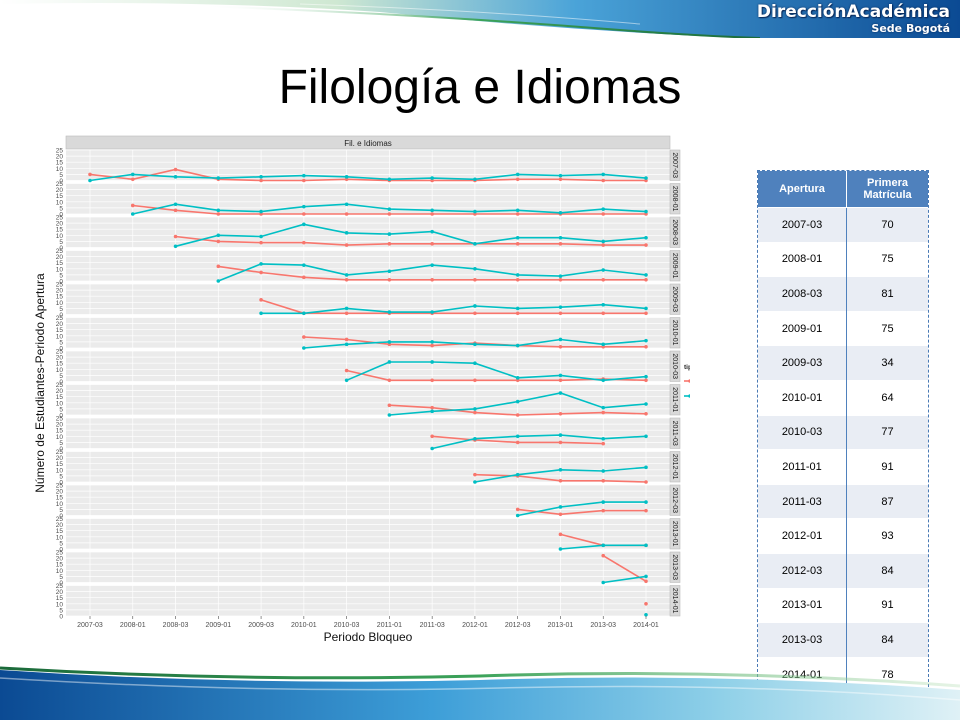 This screenshot has width=960, height=720. I want to click on table-row: 2010-03 77, so click(843, 432).